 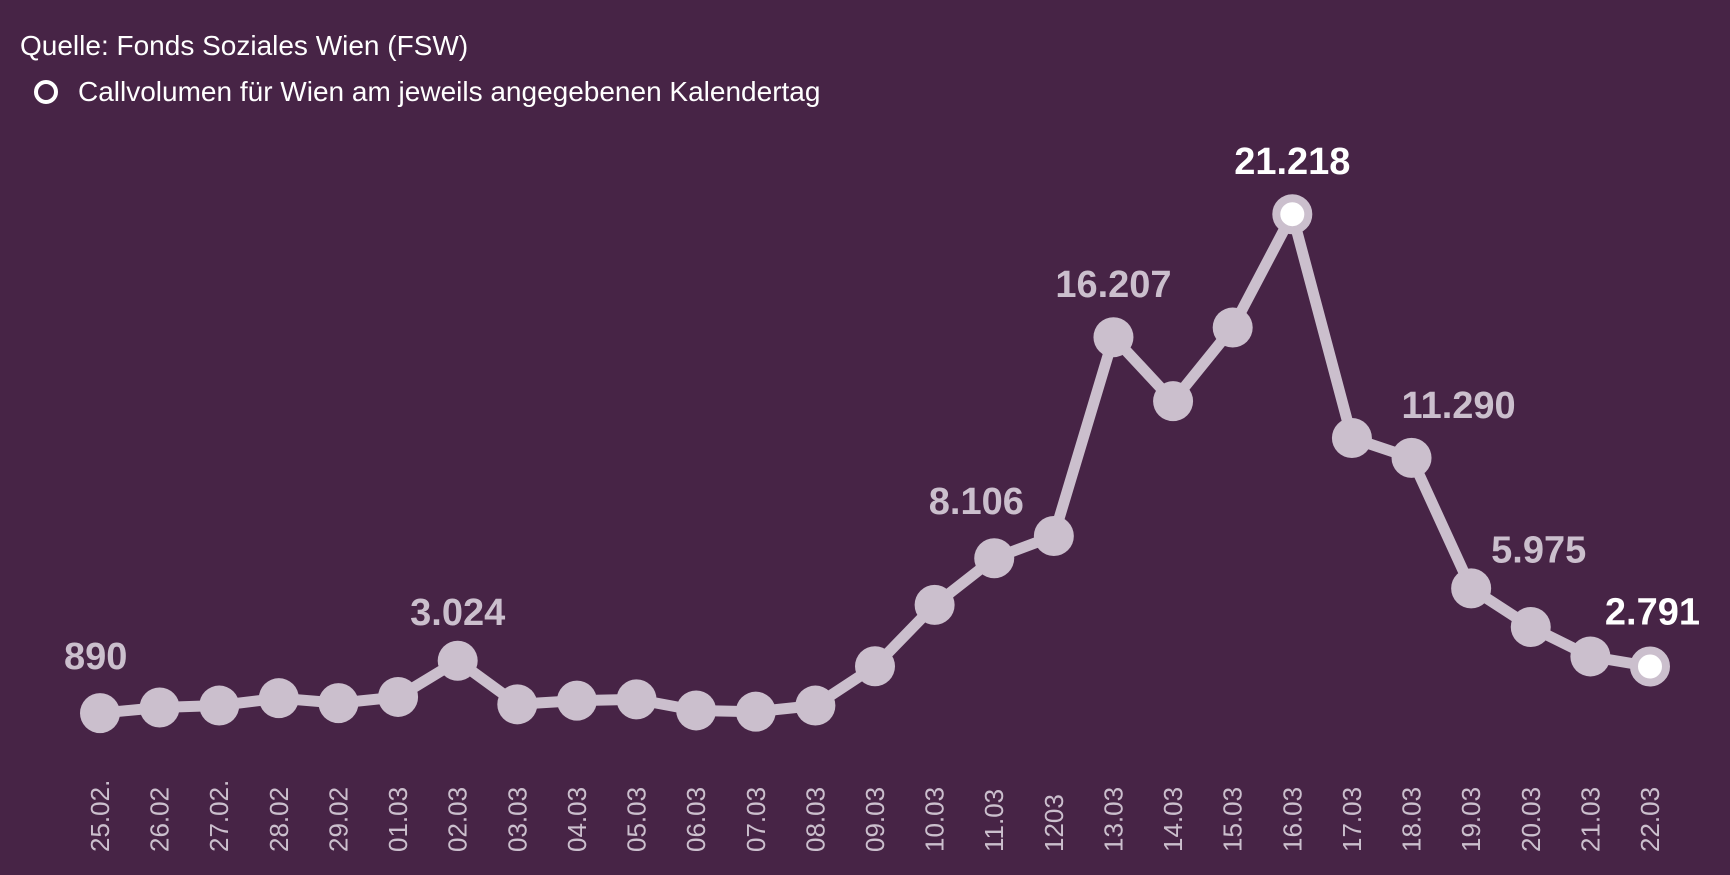 What do you see at coordinates (1173, 819) in the screenshot?
I see `x-tick-label: 14.03` at bounding box center [1173, 819].